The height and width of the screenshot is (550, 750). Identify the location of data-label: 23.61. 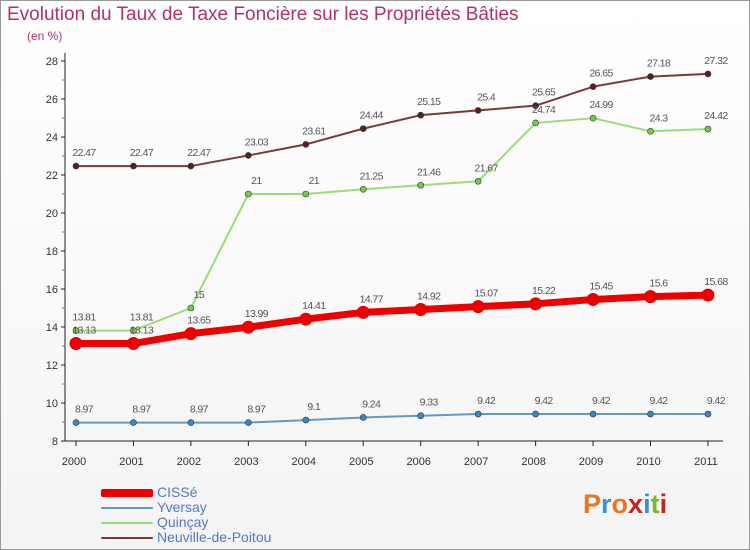
(314, 131).